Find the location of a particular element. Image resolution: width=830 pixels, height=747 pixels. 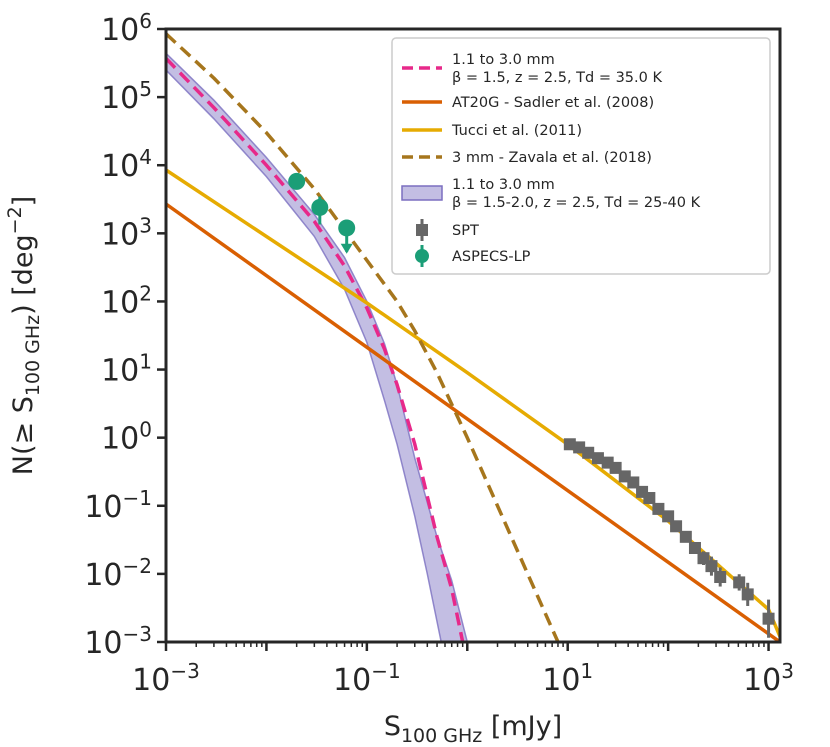

y-tick-label: 10¹ is located at coordinates (126, 369).